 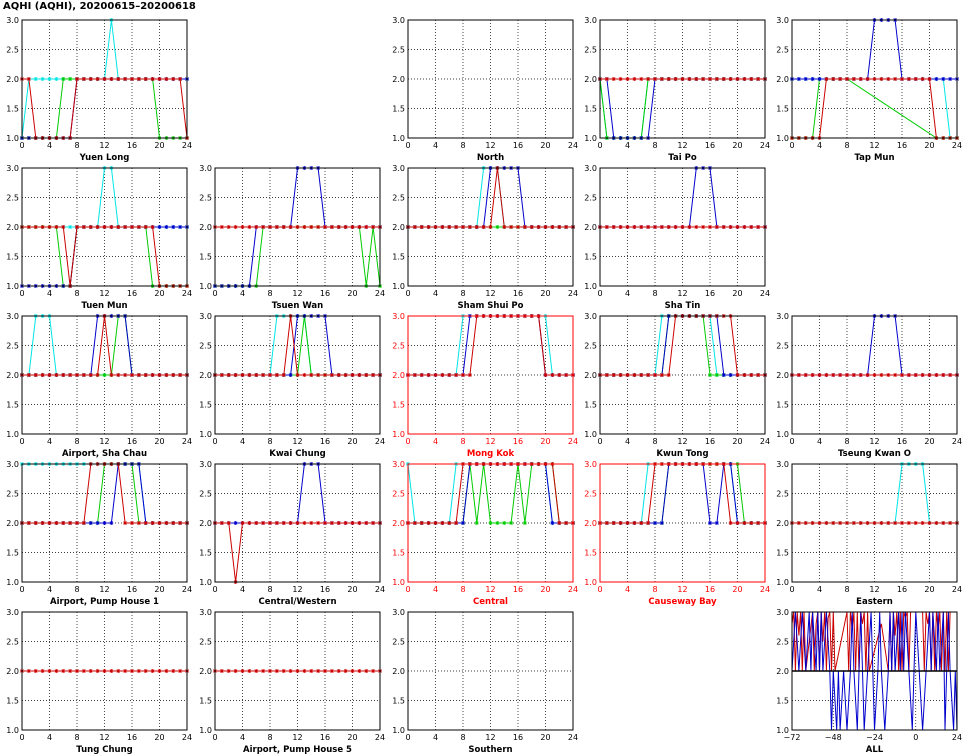 I want to click on panel-tai-po: 0 4 8 12 16 20 24 1.0 1.5 2.0 2.5 3.0 Tai Po, so click(x=677, y=89).